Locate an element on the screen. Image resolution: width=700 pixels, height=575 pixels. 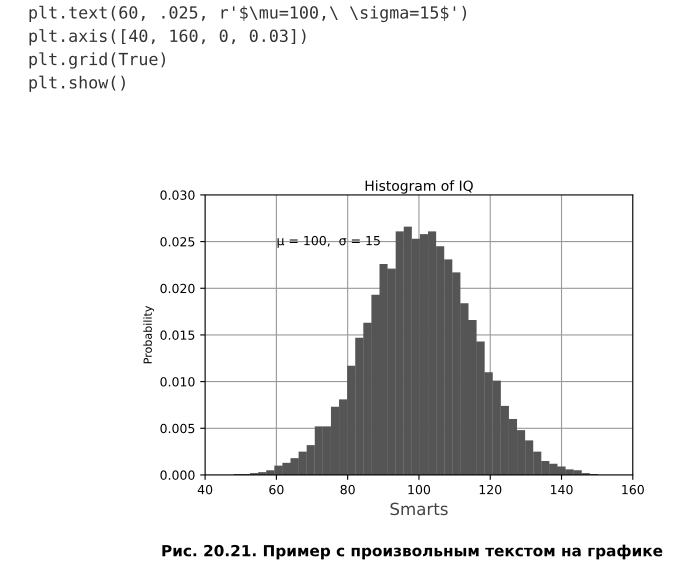
x-tick-label: 80 is located at coordinates (347, 489).